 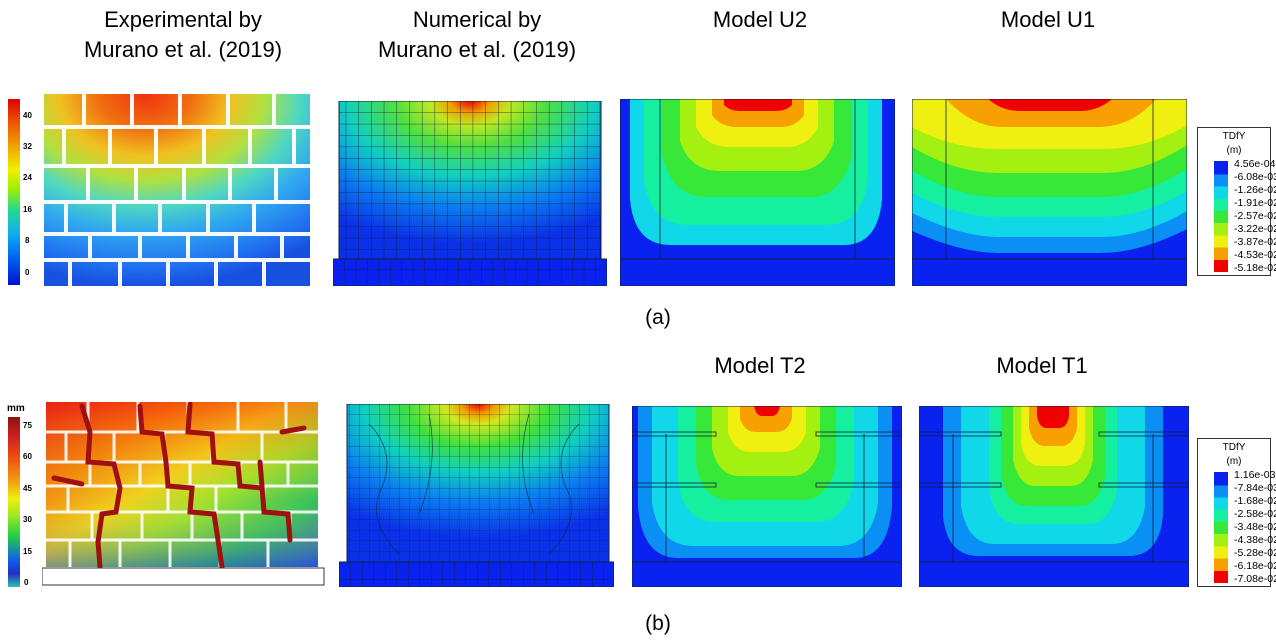 I want to click on header-model-u1: Model U1, so click(x=1048, y=19).